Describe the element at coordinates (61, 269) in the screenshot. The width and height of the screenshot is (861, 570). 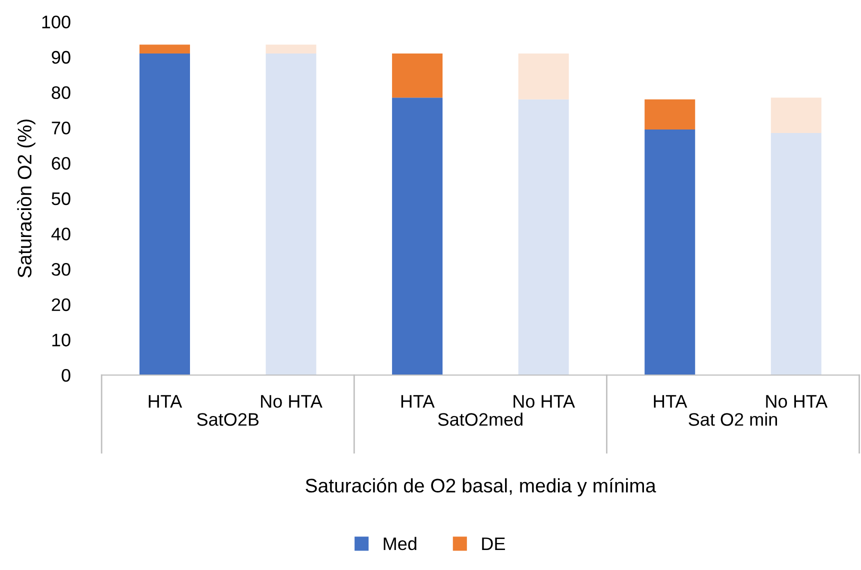
I see `y-tick-label: 30` at that location.